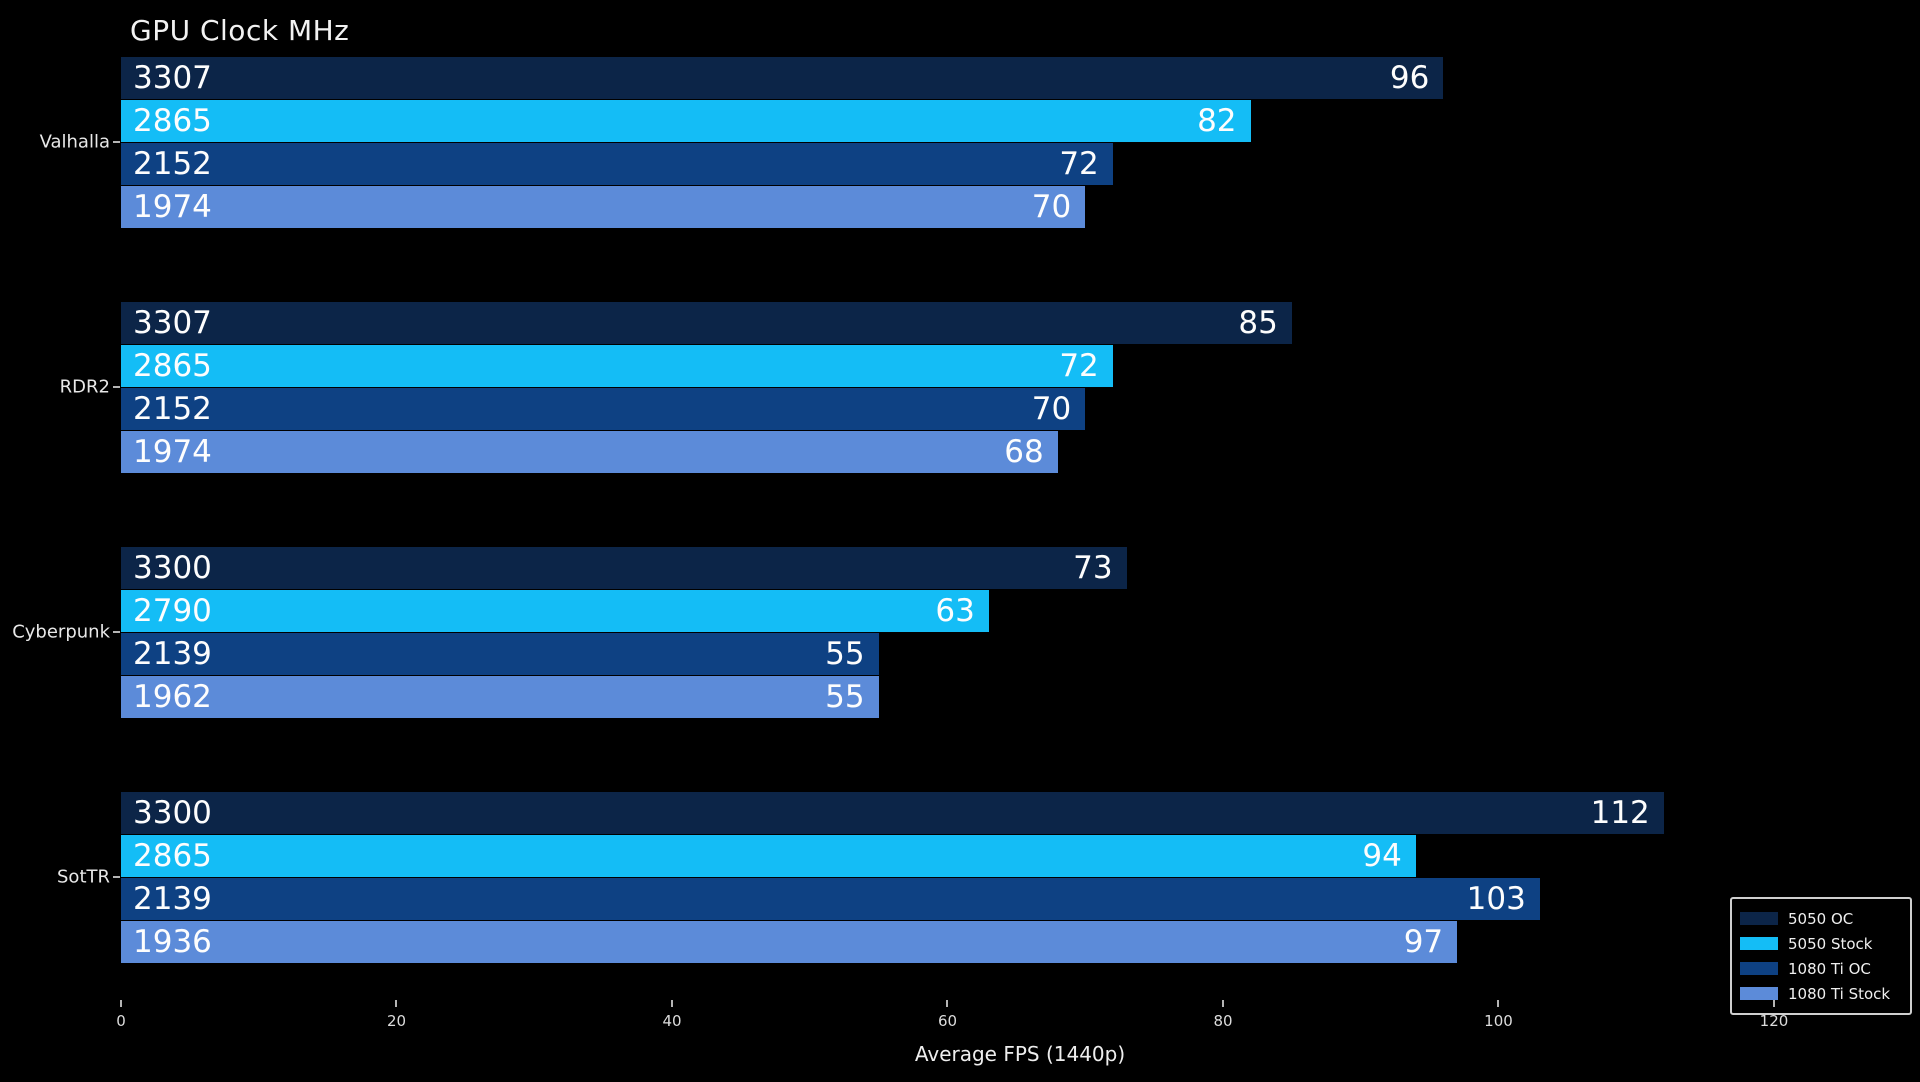 This screenshot has width=1920, height=1082. What do you see at coordinates (121, 1021) in the screenshot?
I see `x-axis-tick-label: 0` at bounding box center [121, 1021].